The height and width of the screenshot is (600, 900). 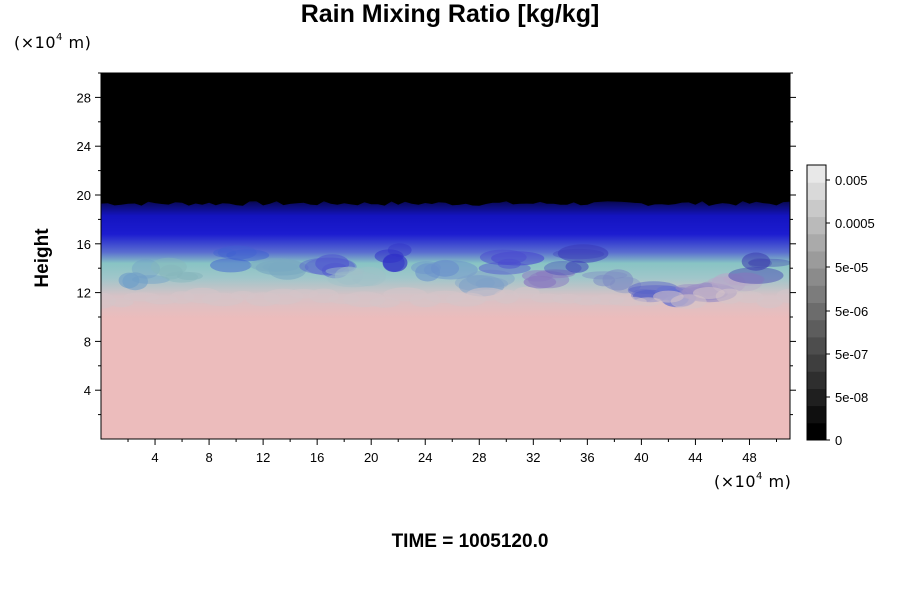 I want to click on chart-title: Rain Mixing Ratio [kg/kg], so click(x=450, y=14).